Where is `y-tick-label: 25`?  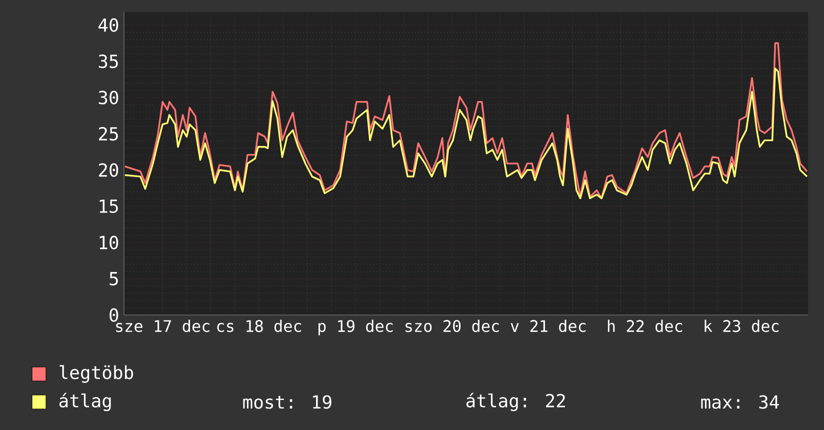 y-tick-label: 25 is located at coordinates (108, 133).